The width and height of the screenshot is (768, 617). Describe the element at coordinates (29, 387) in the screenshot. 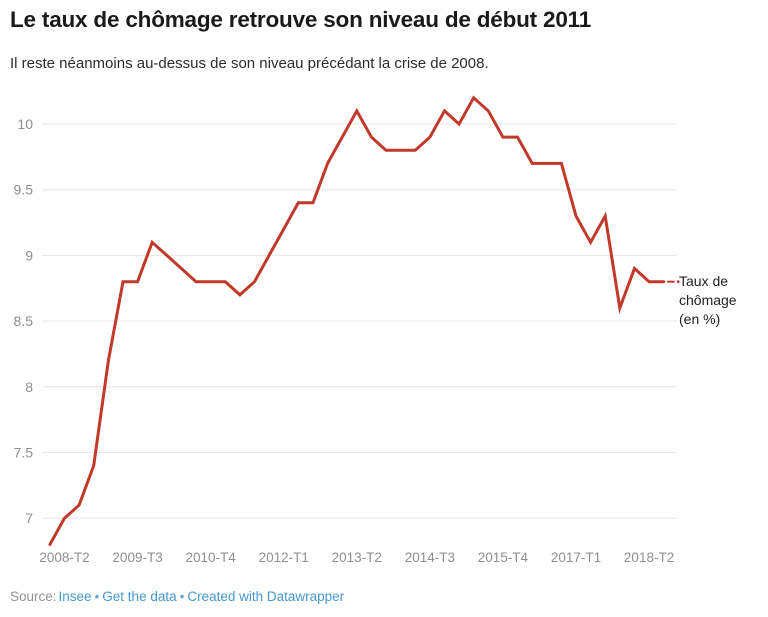

I see `y-tick-label: 8` at that location.